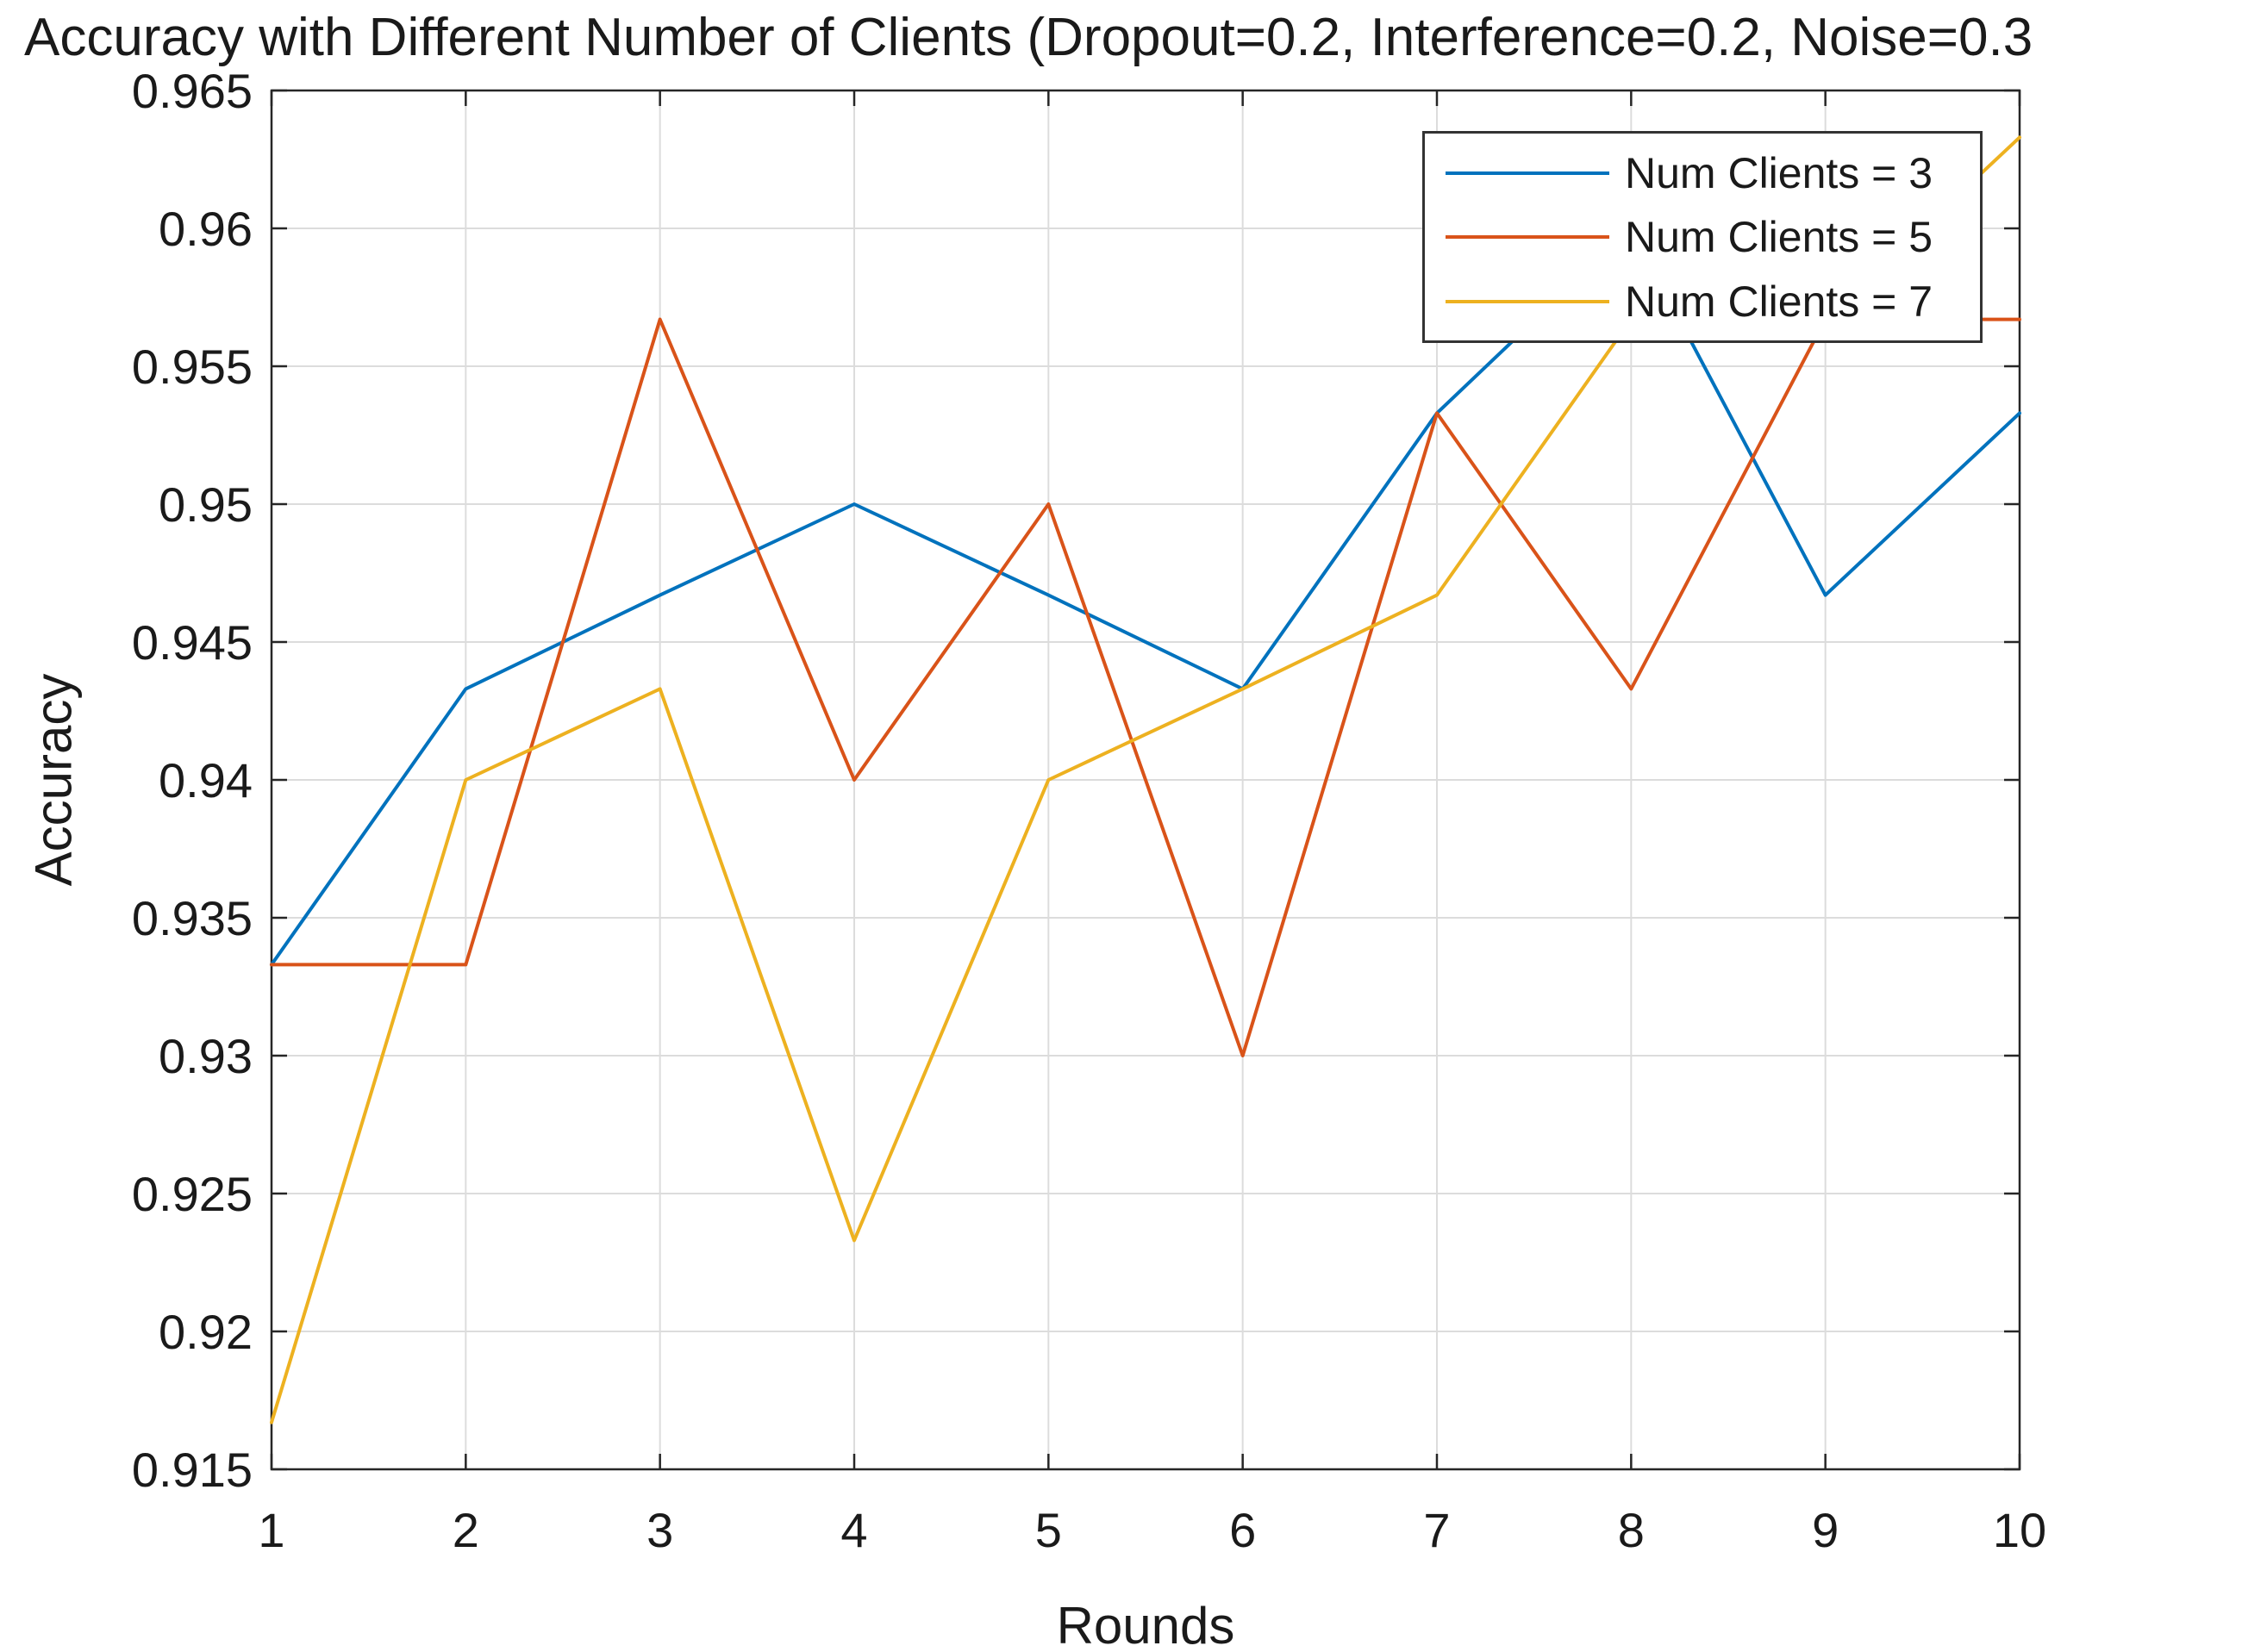 This screenshot has width=2267, height=1652. I want to click on y-tick-label: 0.965, so click(193, 91).